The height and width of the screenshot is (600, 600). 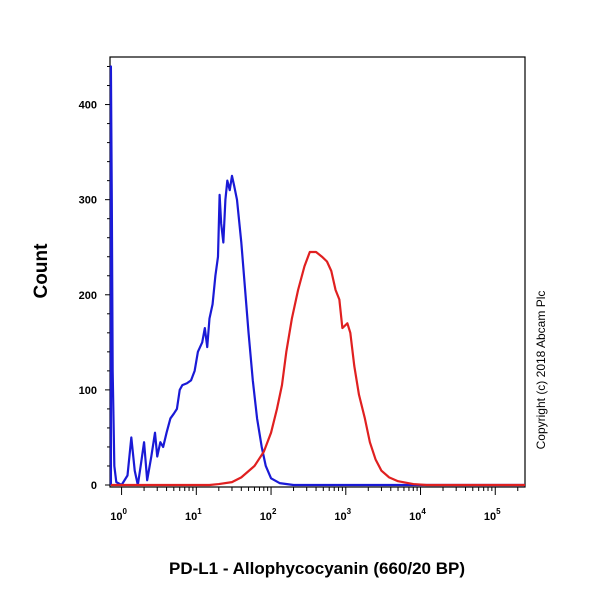 What do you see at coordinates (193, 515) in the screenshot?
I see `x-tick-label: 10¹` at bounding box center [193, 515].